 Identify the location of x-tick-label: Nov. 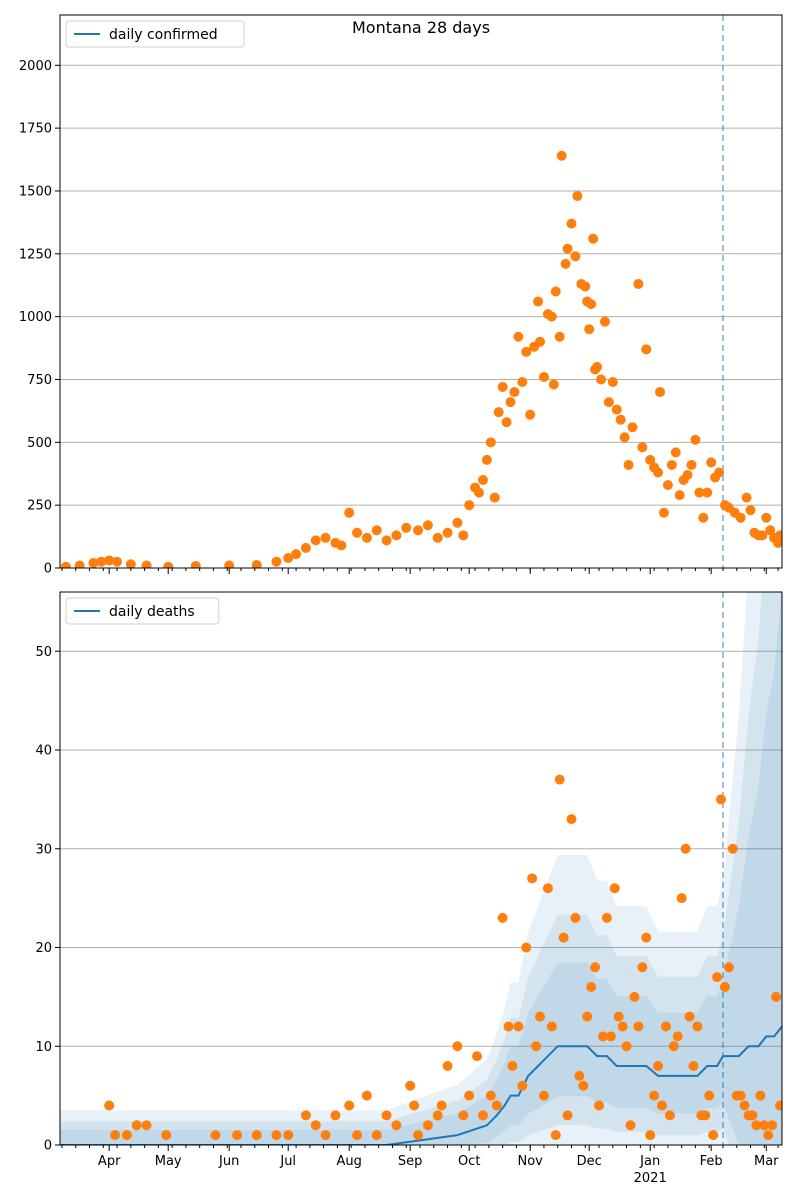
(530, 1161).